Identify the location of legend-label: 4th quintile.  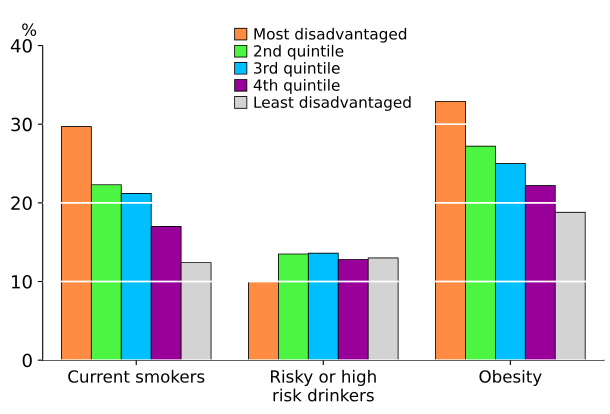
(297, 86).